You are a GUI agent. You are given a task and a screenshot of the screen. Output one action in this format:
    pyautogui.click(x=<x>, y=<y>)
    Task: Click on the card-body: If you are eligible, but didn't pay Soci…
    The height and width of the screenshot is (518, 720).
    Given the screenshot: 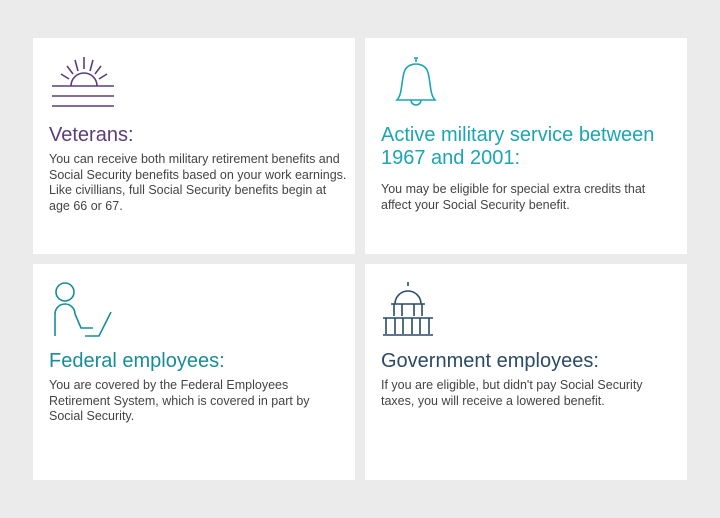 What is the action you would take?
    pyautogui.click(x=512, y=393)
    